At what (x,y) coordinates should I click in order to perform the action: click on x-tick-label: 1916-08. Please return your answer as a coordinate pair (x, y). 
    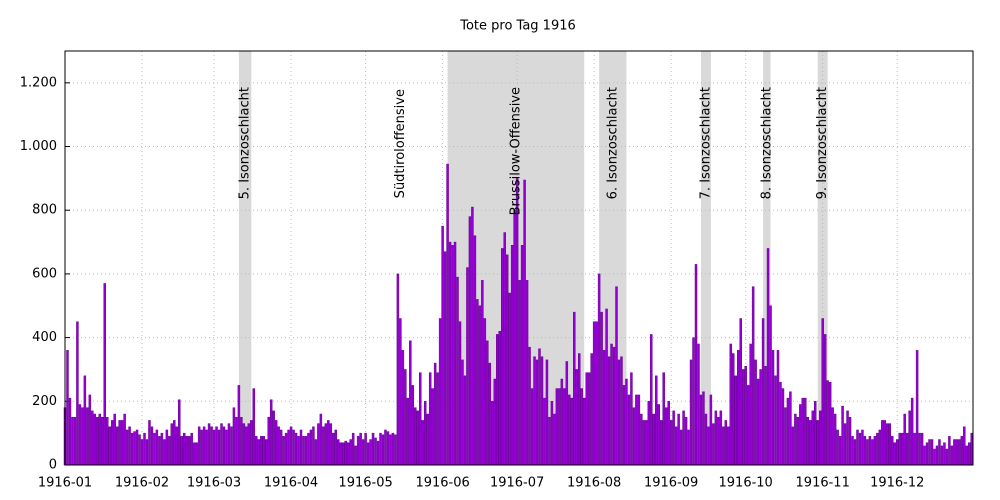
    Looking at the image, I should click on (594, 483).